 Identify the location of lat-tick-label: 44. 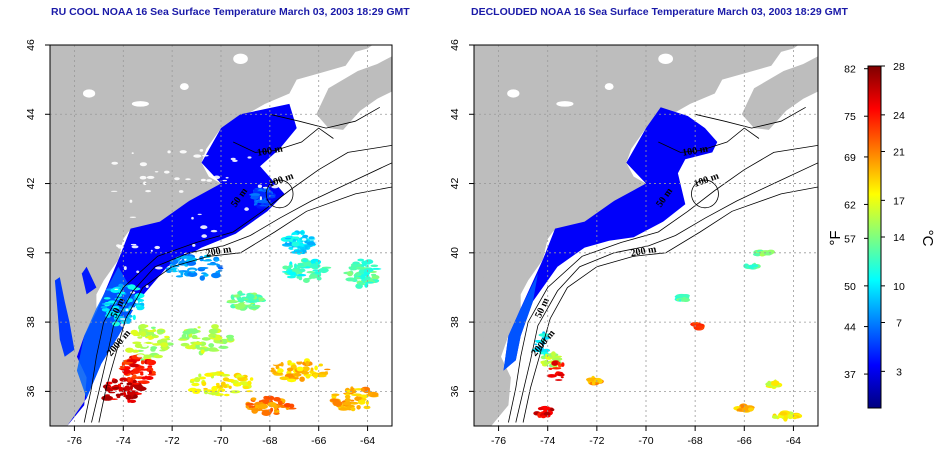
(455, 114).